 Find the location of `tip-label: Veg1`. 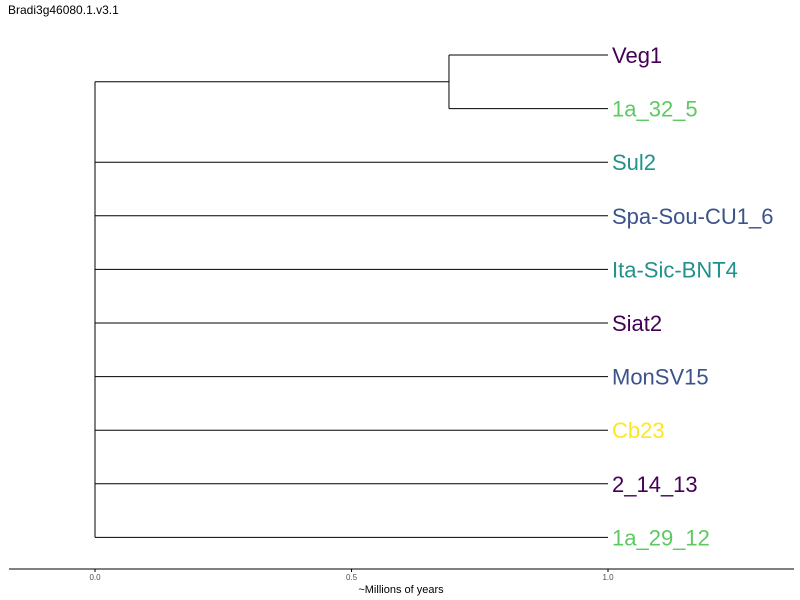

tip-label: Veg1 is located at coordinates (637, 55).